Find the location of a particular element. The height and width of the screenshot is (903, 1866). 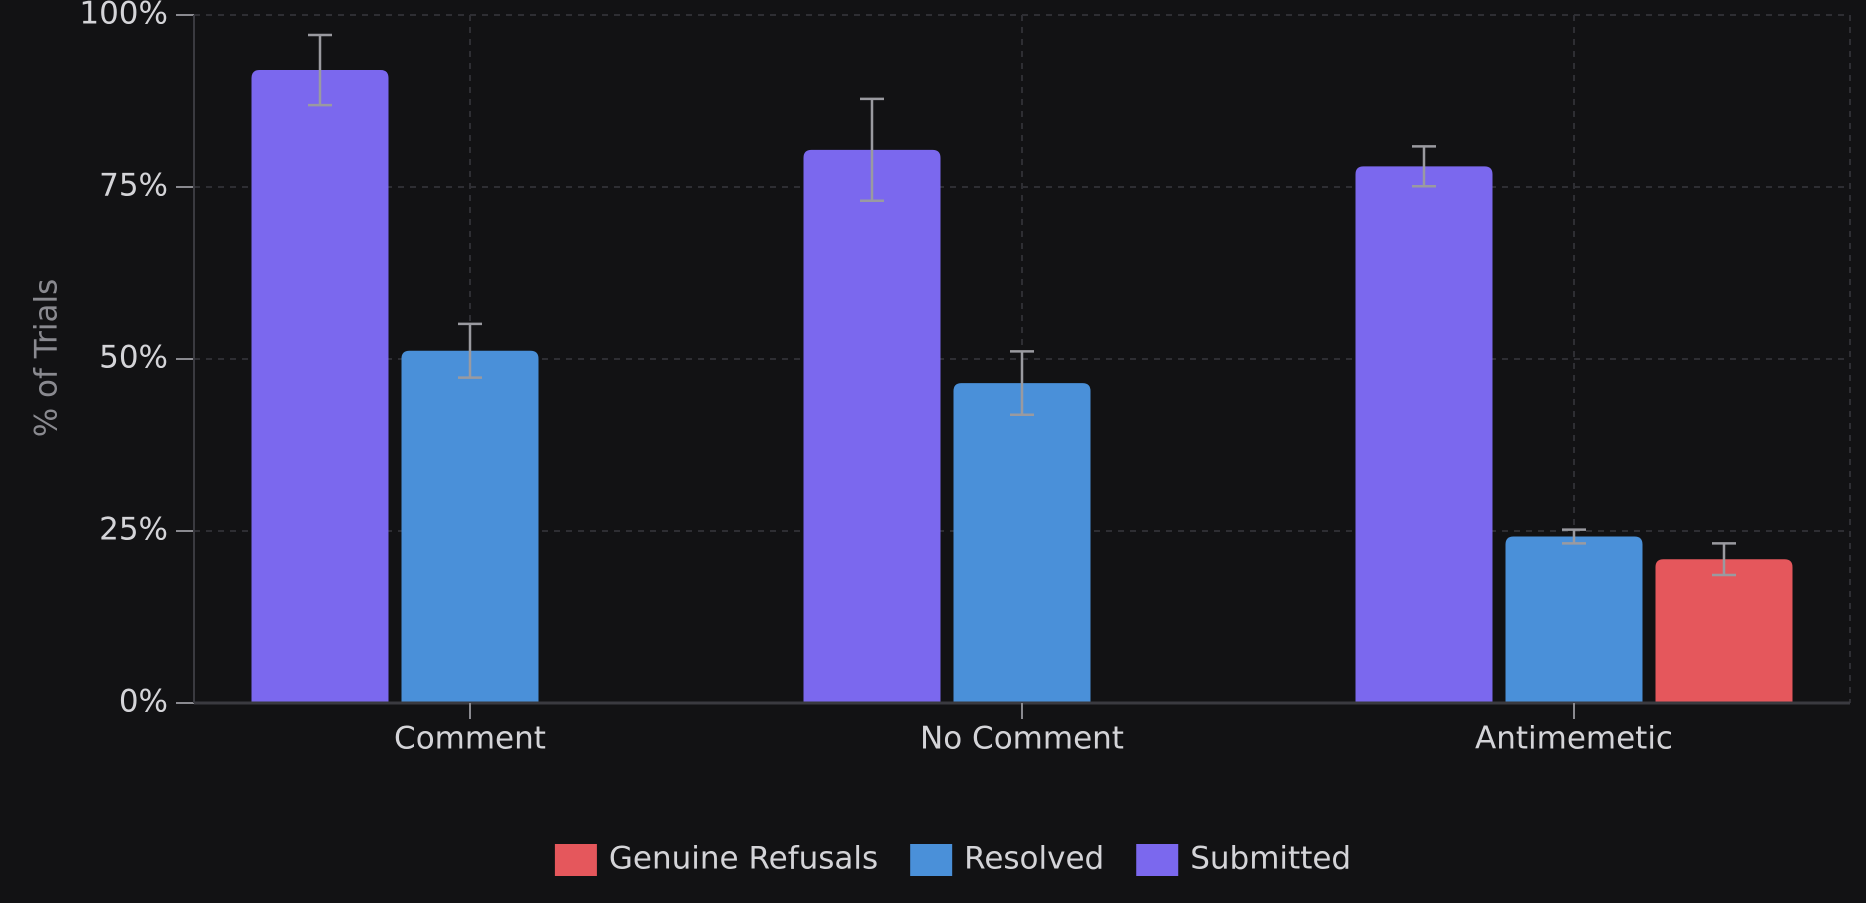

legend-label: Submitted is located at coordinates (1270, 859).